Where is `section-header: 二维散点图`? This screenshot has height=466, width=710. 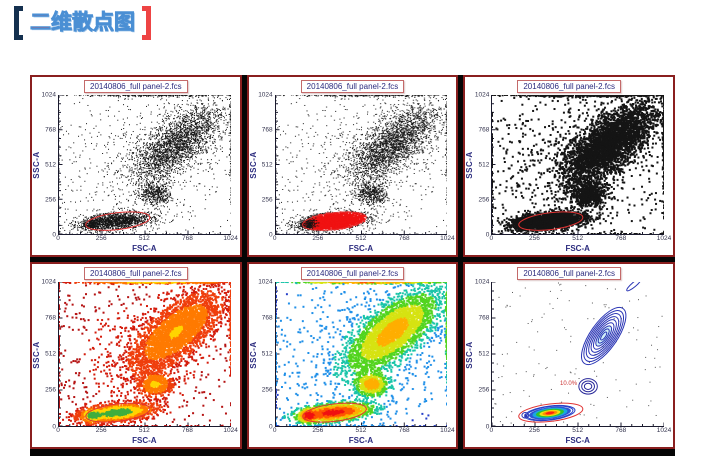 section-header: 二维散点图 is located at coordinates (82, 23).